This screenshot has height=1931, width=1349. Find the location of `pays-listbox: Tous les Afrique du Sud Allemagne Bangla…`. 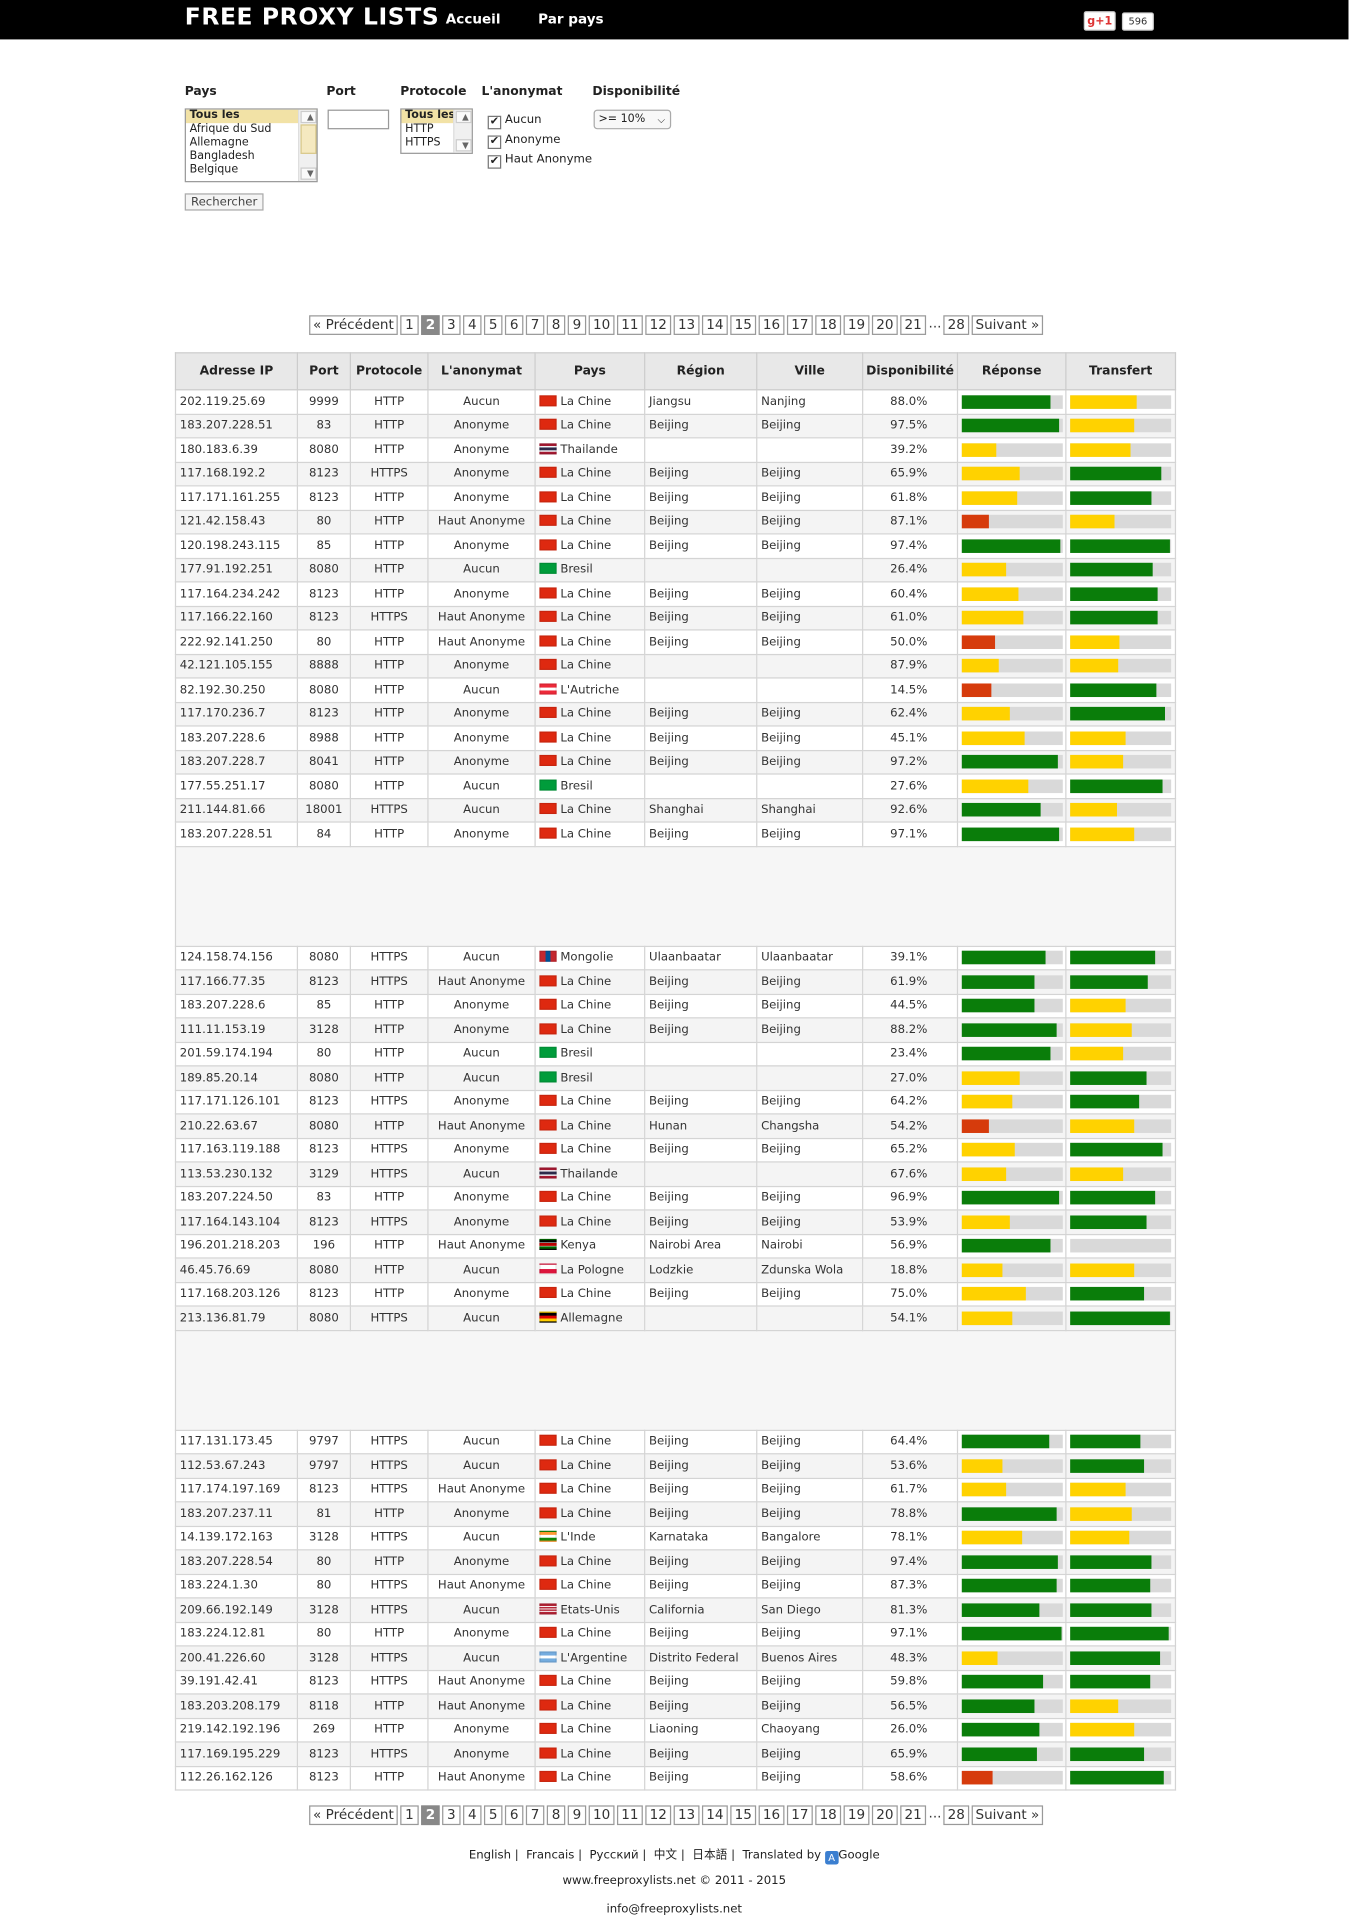

pays-listbox: Tous les Afrique du Sud Allemagne Bangla… is located at coordinates (251, 145).